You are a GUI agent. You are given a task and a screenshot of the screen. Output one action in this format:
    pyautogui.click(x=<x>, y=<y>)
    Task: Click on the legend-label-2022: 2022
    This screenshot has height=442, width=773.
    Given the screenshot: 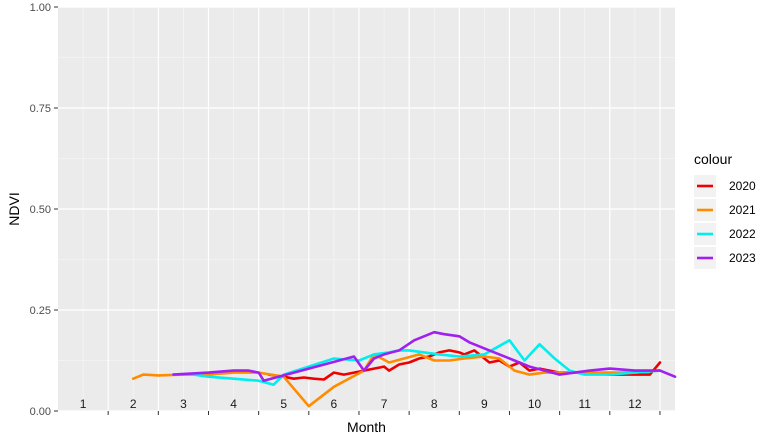 What is the action you would take?
    pyautogui.click(x=742, y=234)
    